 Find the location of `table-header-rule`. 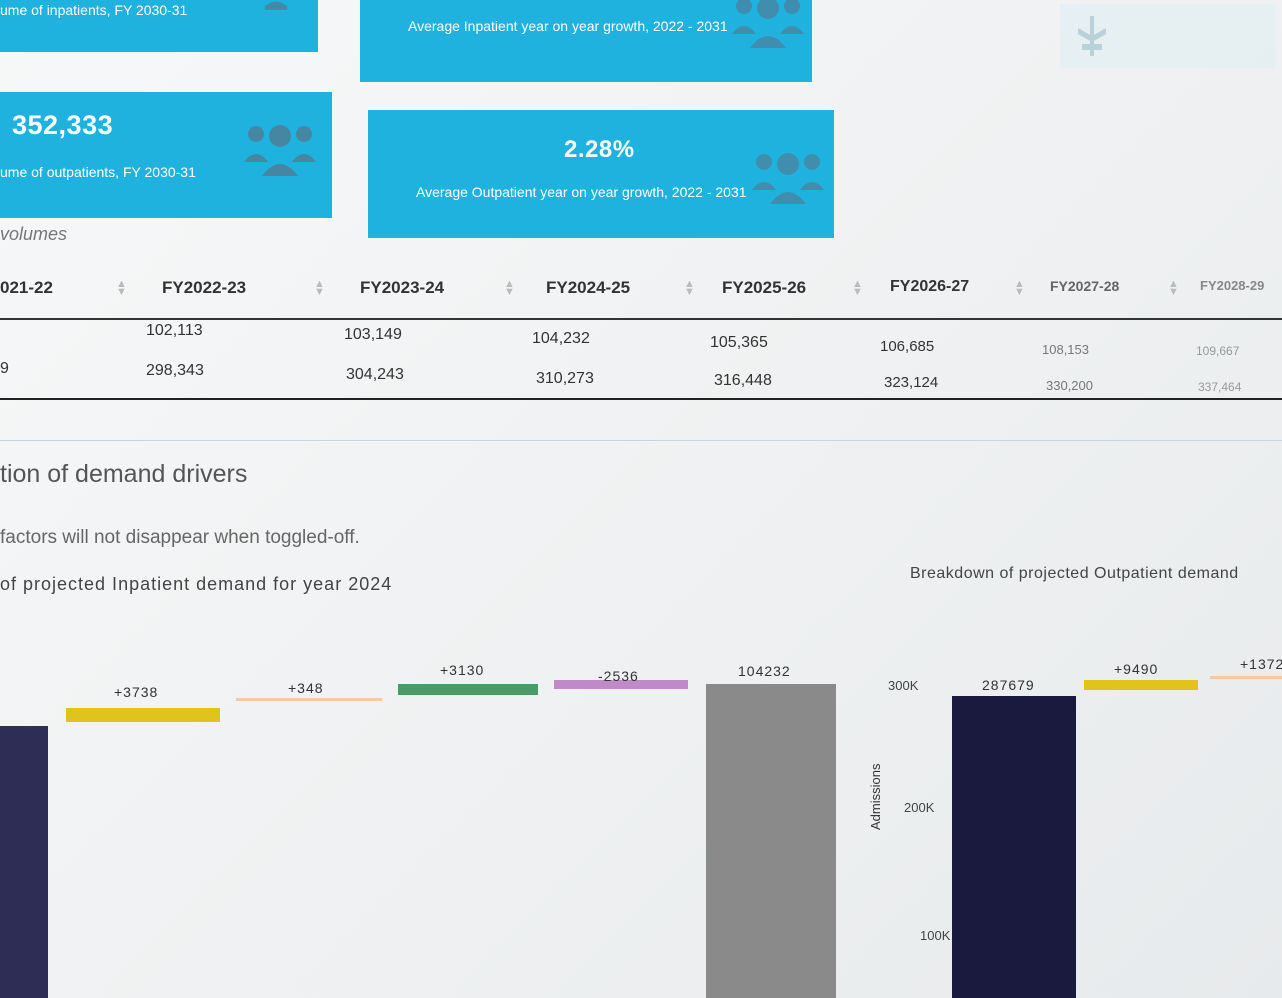

table-header-rule is located at coordinates (641, 319).